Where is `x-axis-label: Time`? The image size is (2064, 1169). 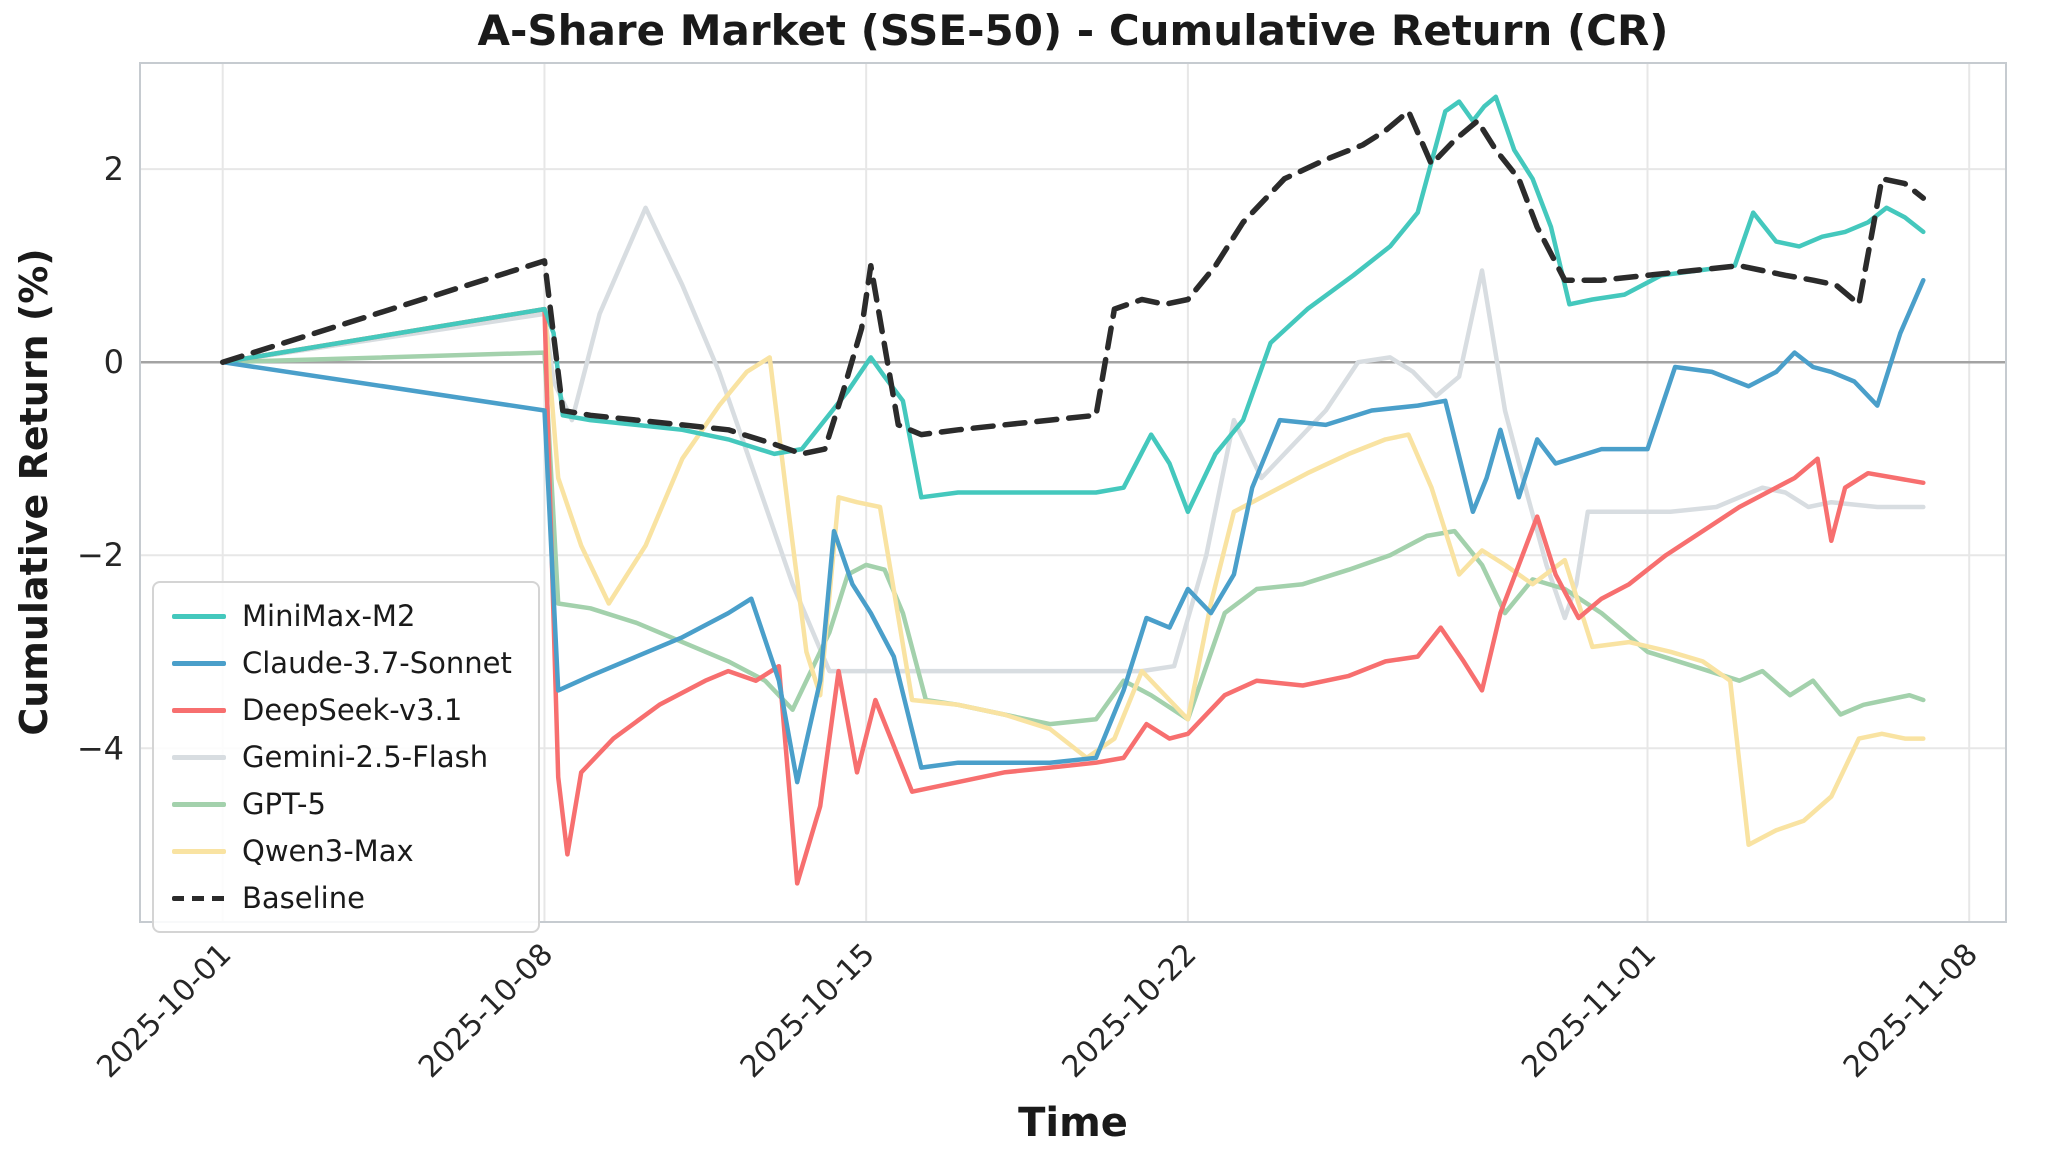 x-axis-label: Time is located at coordinates (1073, 1123).